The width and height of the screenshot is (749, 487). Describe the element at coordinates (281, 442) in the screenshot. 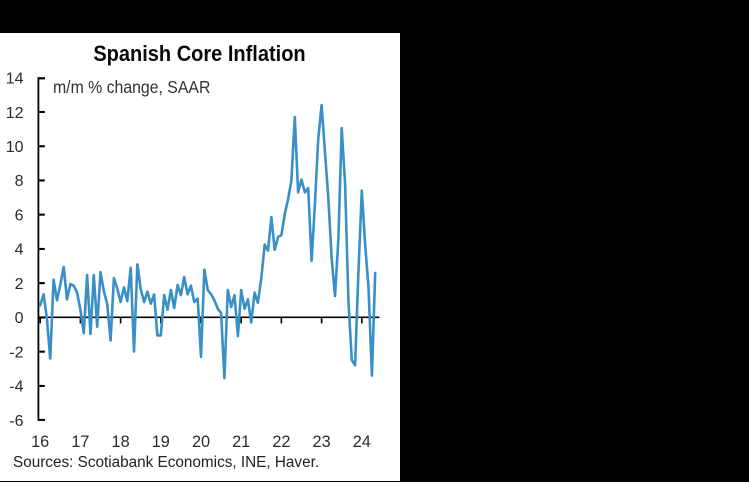

I see `svg-text: 22` at that location.